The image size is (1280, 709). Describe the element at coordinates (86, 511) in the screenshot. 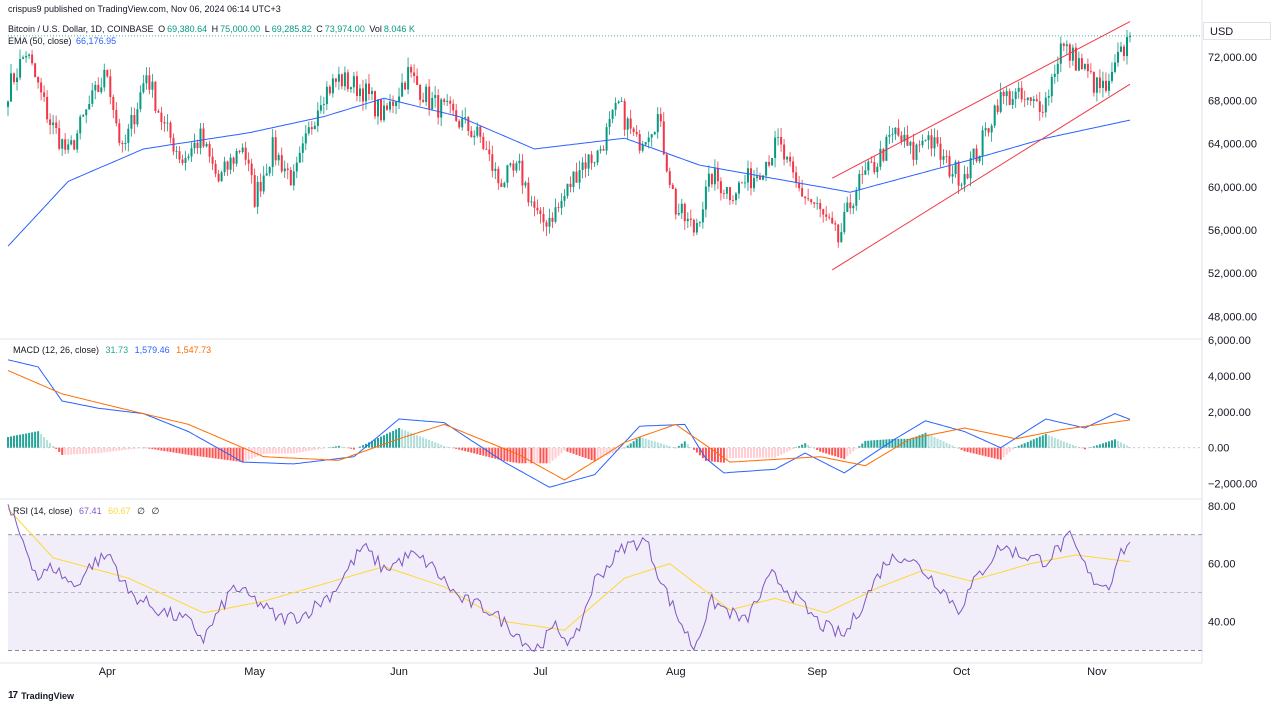

I see `rsi-legend: RSI (14, close) 67.41 60.67 ∅ ∅` at that location.